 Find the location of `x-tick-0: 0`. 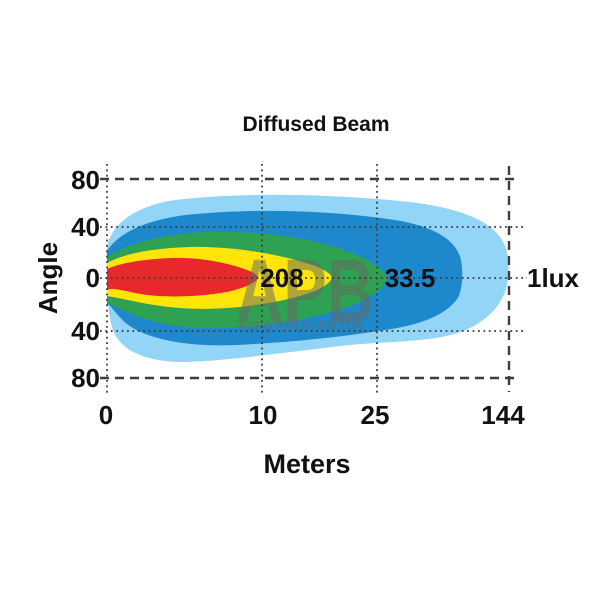

x-tick-0: 0 is located at coordinates (106, 415).